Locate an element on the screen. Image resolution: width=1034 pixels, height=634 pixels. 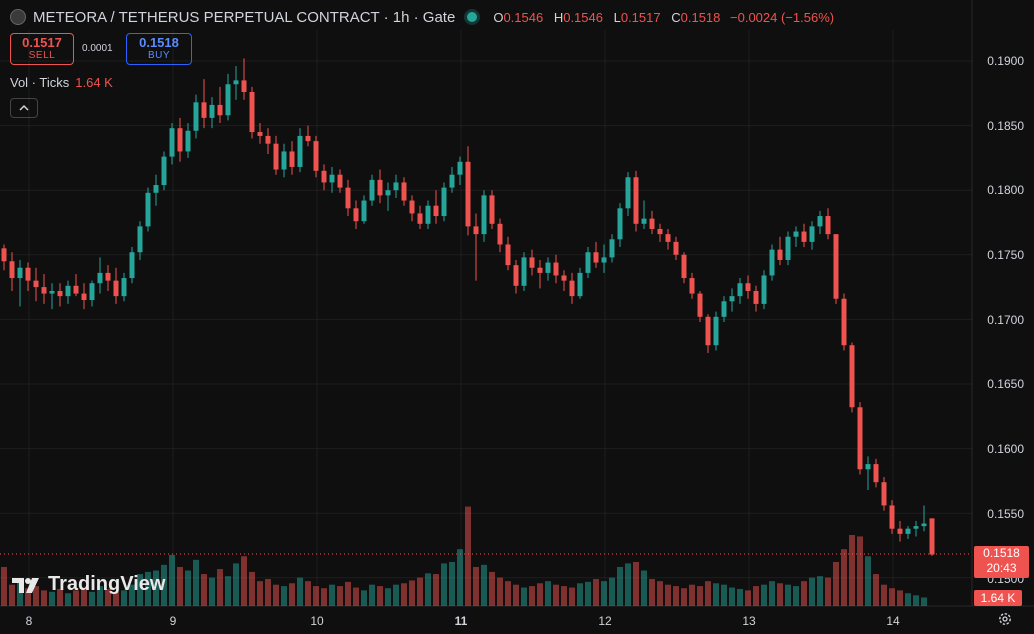
market-status-icon is located at coordinates (472, 17).